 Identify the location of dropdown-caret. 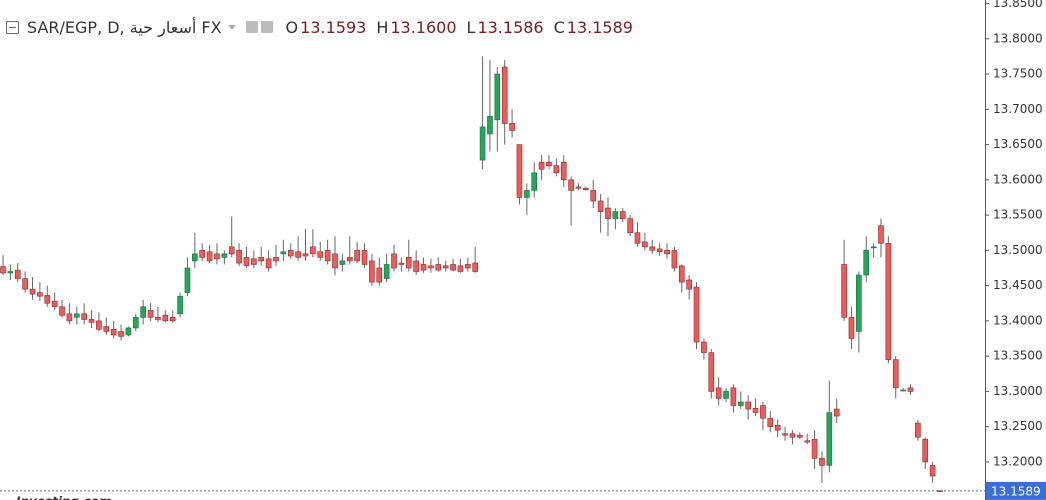
(231, 27).